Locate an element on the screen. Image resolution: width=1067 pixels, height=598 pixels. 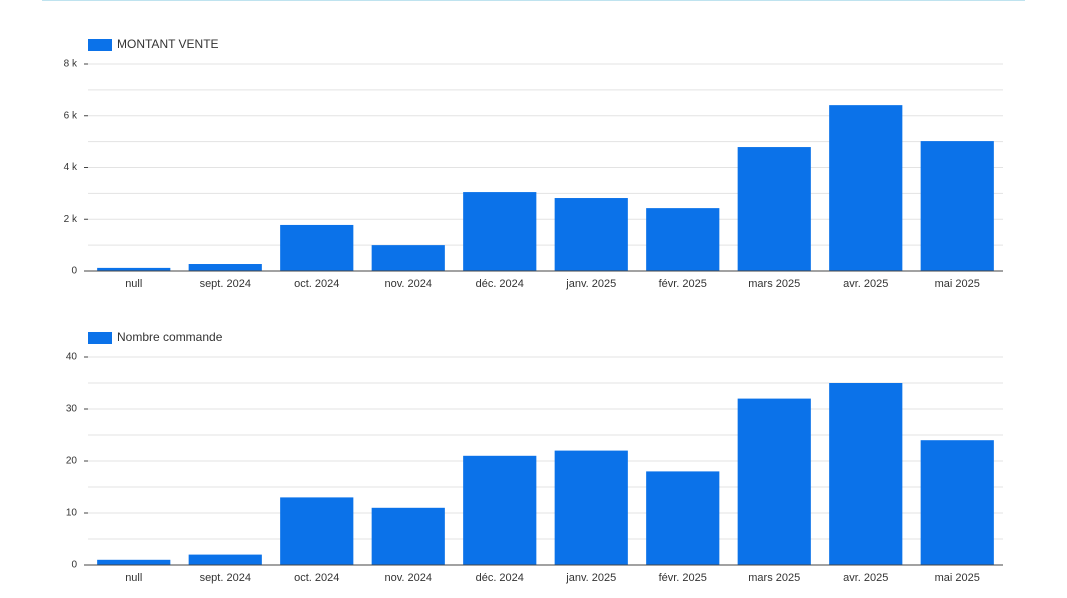
legend-label: Nombre commande is located at coordinates (170, 337).